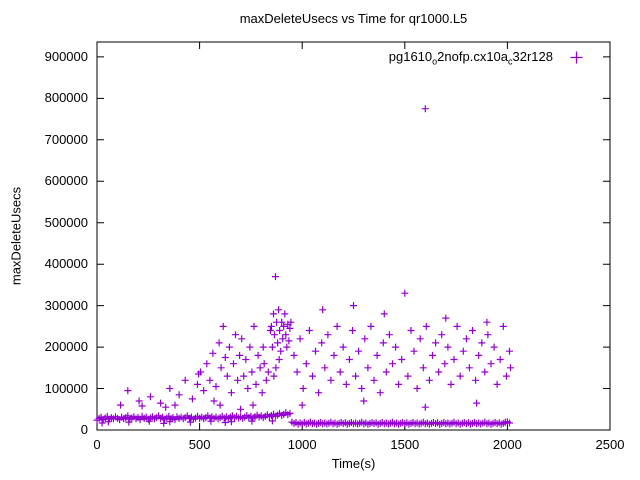 The height and width of the screenshot is (480, 640). What do you see at coordinates (302, 444) in the screenshot?
I see `x-tick-label: 1000` at bounding box center [302, 444].